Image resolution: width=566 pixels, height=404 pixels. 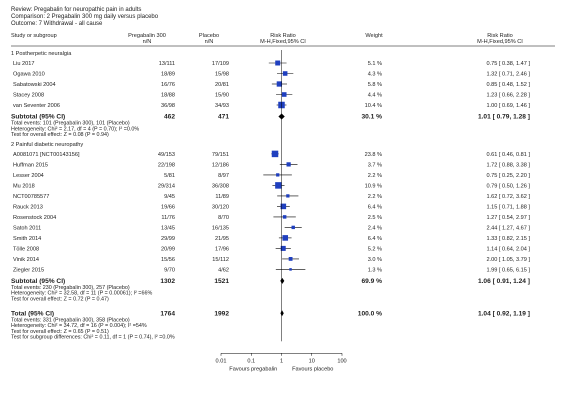 I want to click on overall-total-label: Total (95% CI), so click(x=32, y=313).